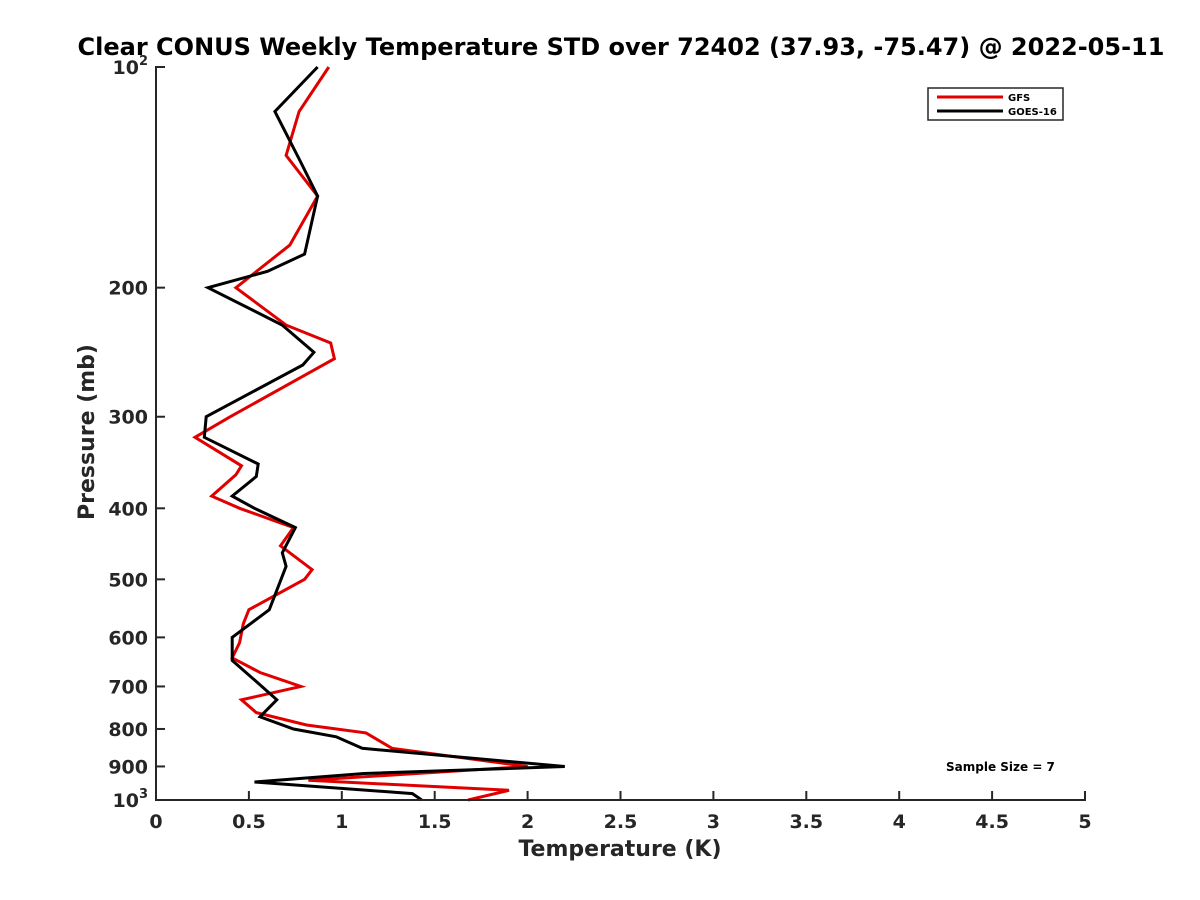  What do you see at coordinates (435, 822) in the screenshot?
I see `x-tick-label: 1.5` at bounding box center [435, 822].